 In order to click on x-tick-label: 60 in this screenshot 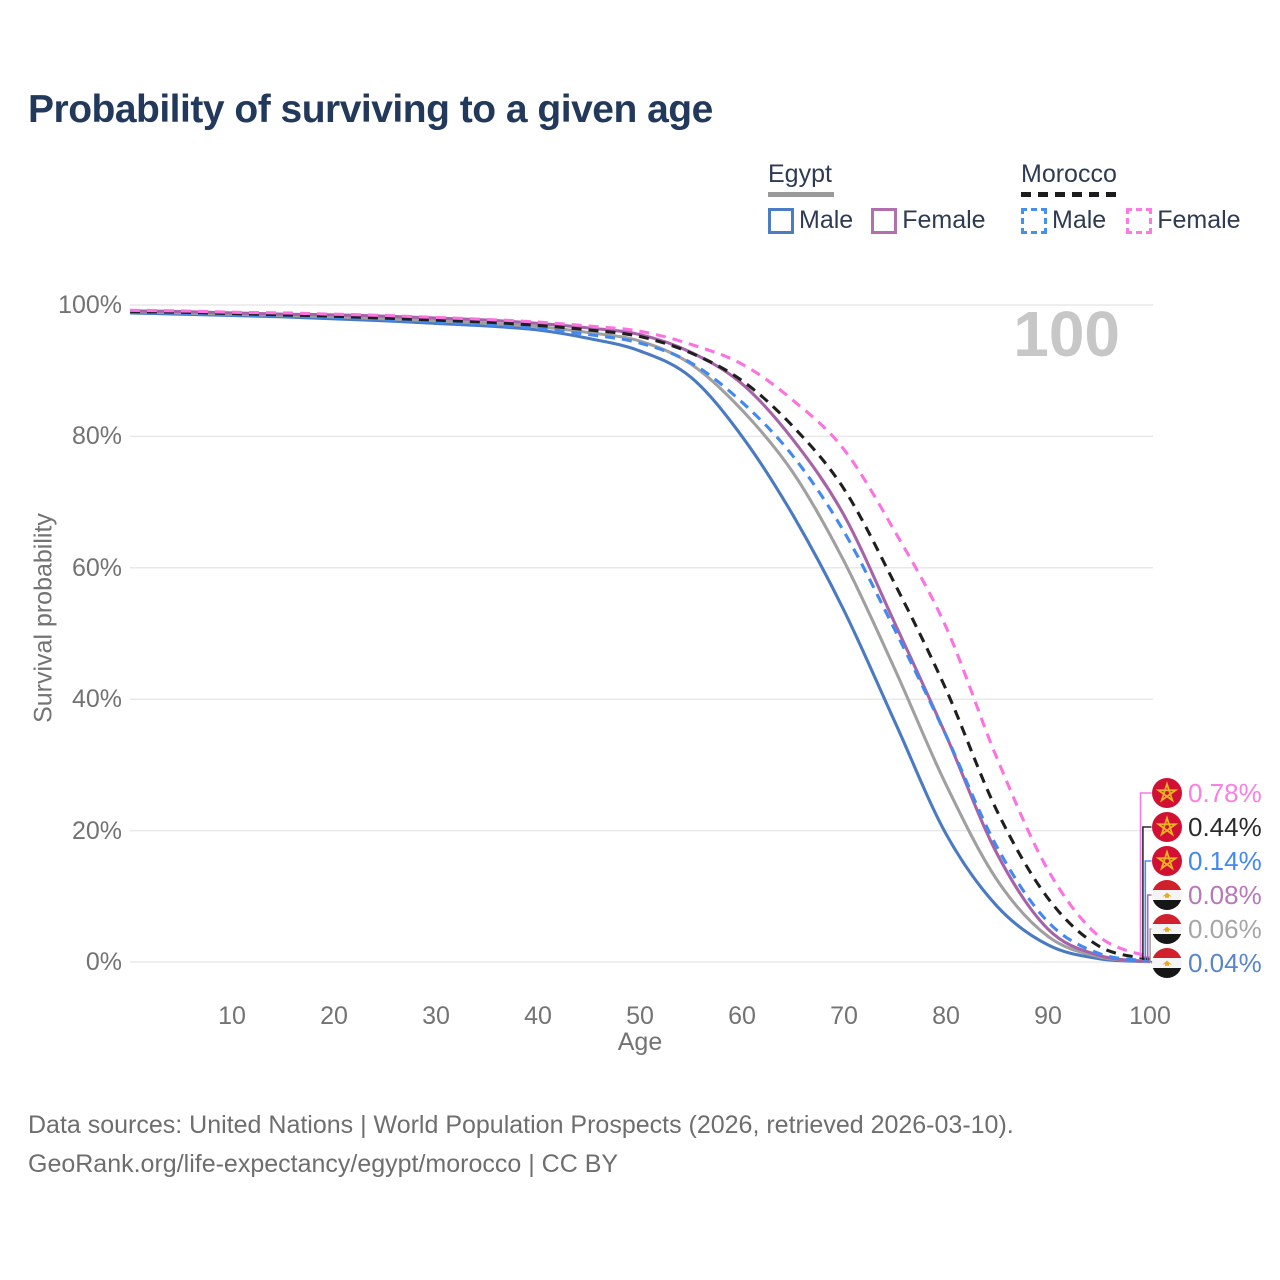, I will do `click(742, 1016)`.